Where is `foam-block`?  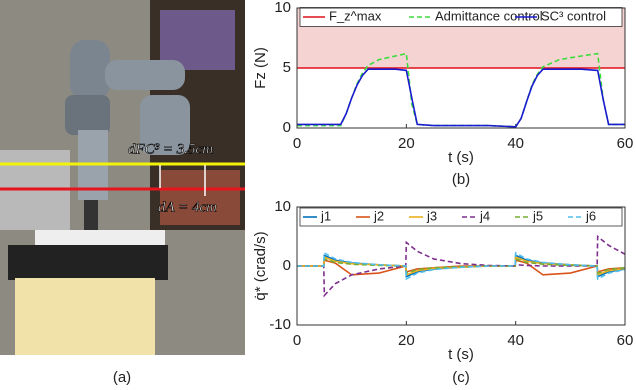 foam-block is located at coordinates (85, 316).